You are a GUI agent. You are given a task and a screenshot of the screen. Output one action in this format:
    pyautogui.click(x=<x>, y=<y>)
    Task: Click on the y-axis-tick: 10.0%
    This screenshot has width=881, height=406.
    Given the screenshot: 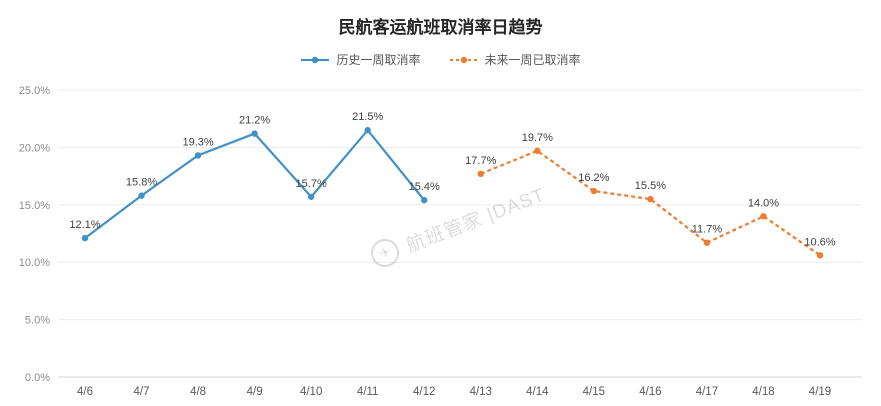 What is the action you would take?
    pyautogui.click(x=34, y=263)
    